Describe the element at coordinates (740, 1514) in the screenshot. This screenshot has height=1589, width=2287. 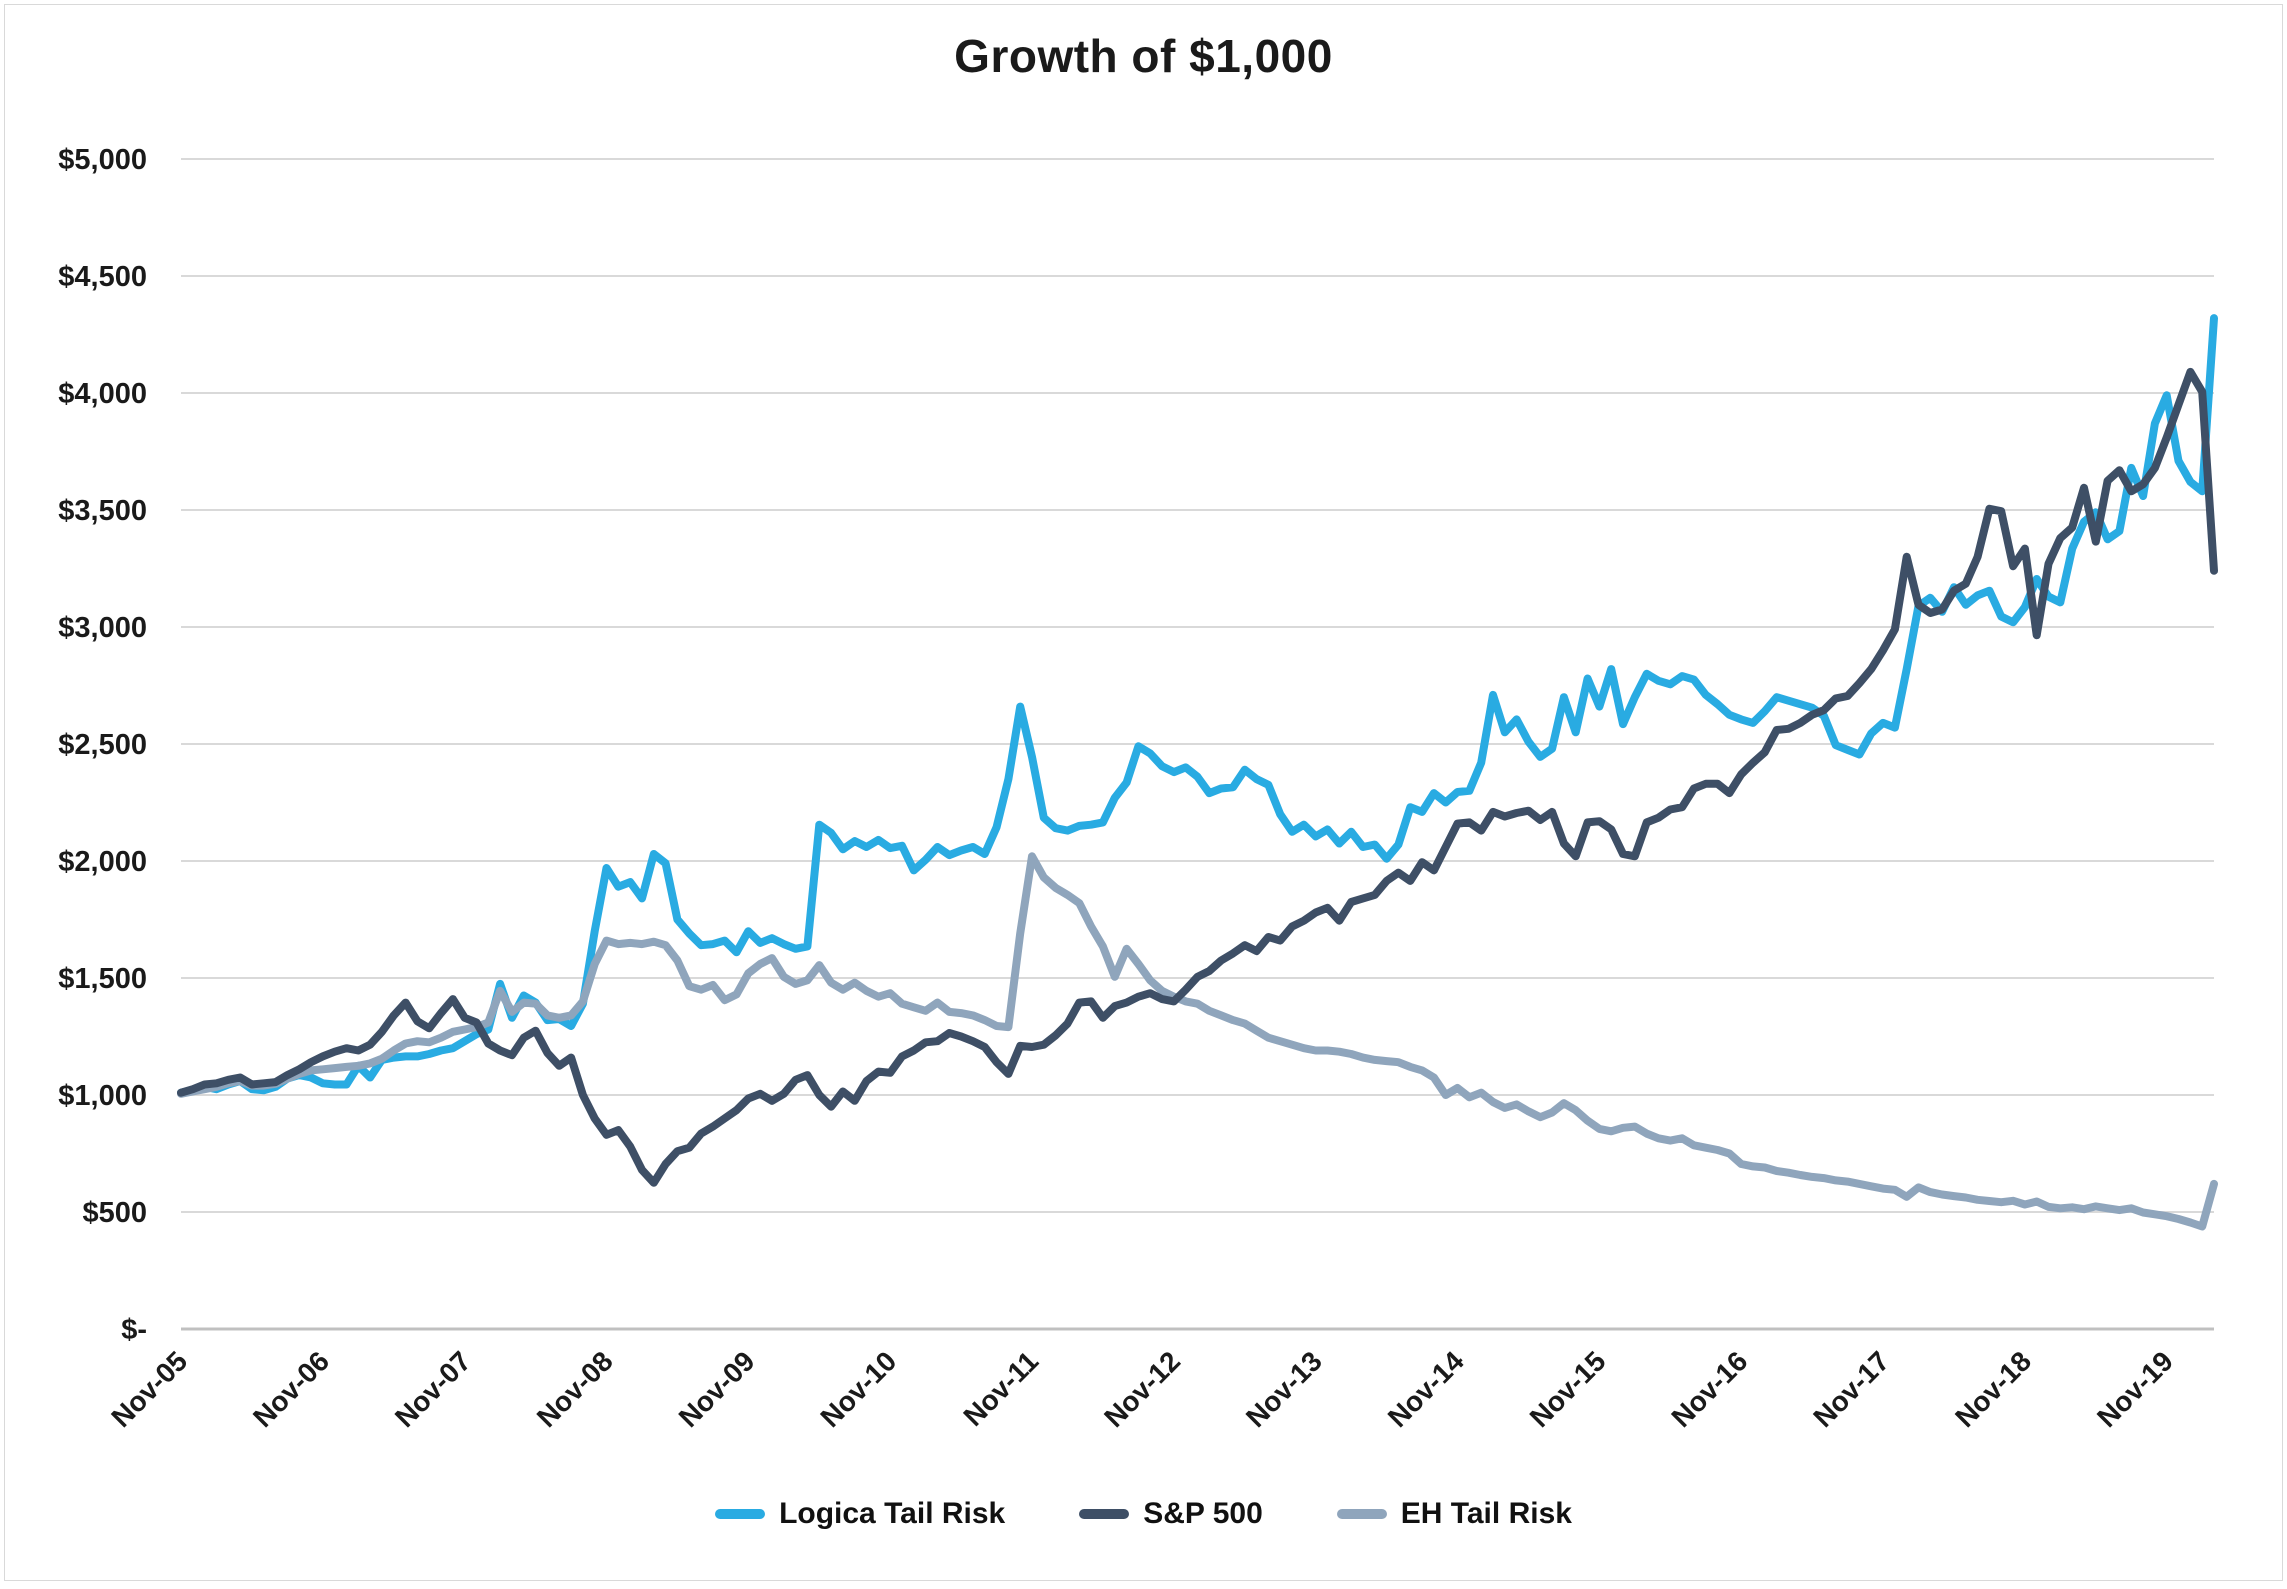
I see `legend-swatch-logica` at that location.